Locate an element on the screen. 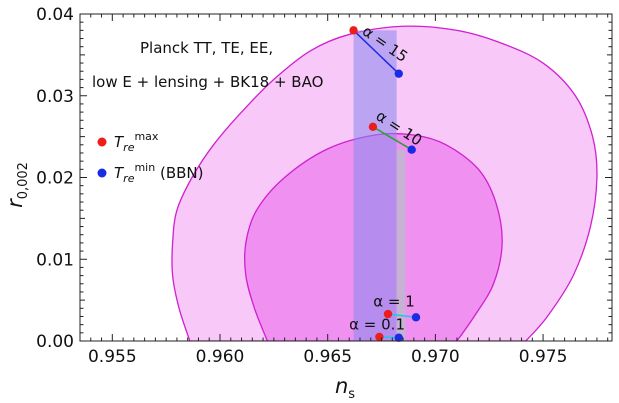  alpha-label-2: α = 1 is located at coordinates (394, 302).